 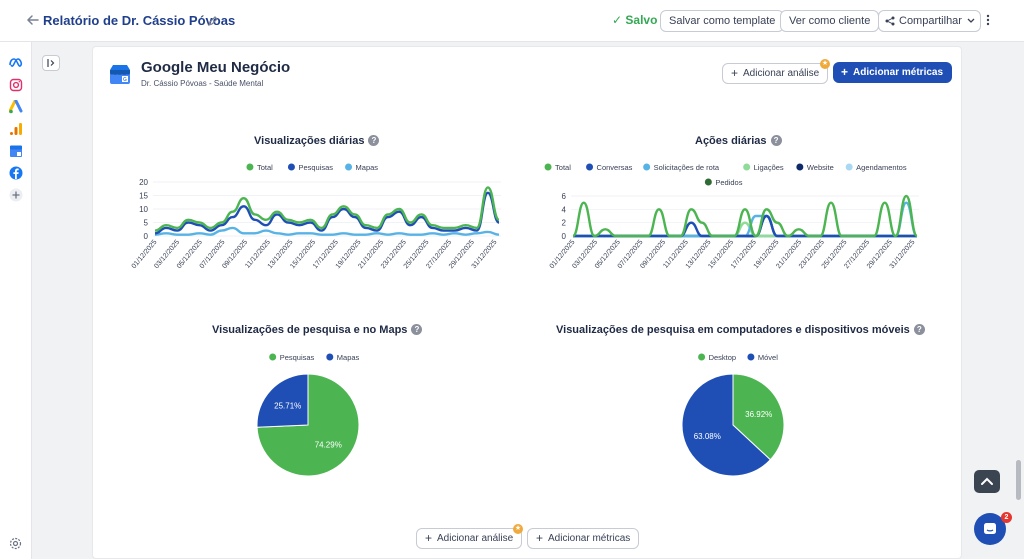 What do you see at coordinates (16, 85) in the screenshot?
I see `instagram-icon` at bounding box center [16, 85].